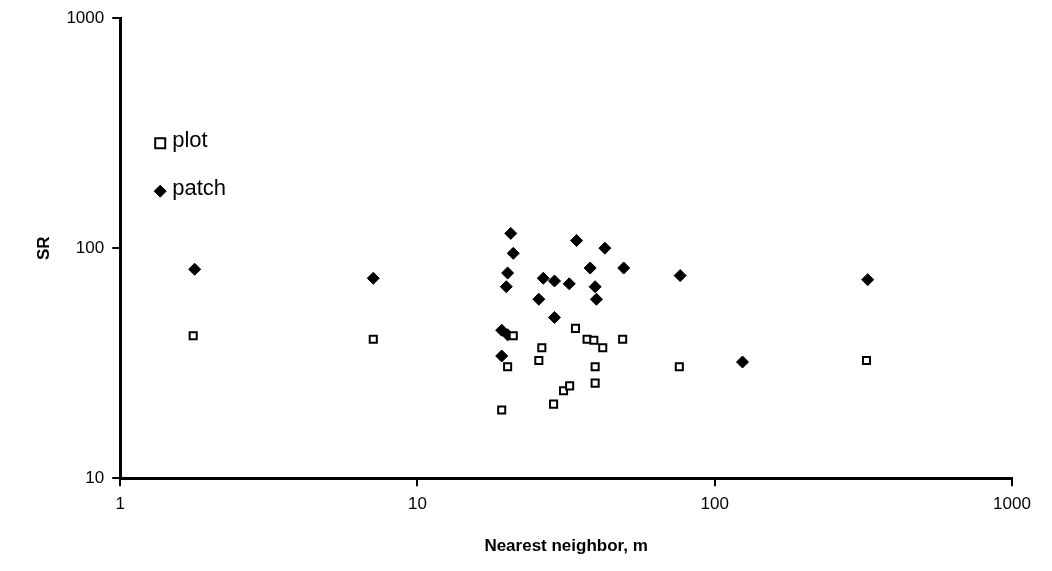 Image resolution: width=1052 pixels, height=571 pixels. Describe the element at coordinates (85, 17) in the screenshot. I see `y-tick-label: 1000` at that location.